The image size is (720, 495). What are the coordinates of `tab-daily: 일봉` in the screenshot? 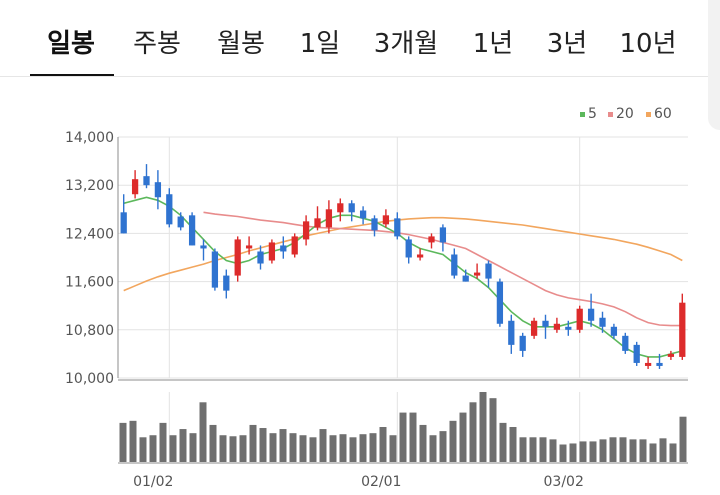 It's located at (71, 44).